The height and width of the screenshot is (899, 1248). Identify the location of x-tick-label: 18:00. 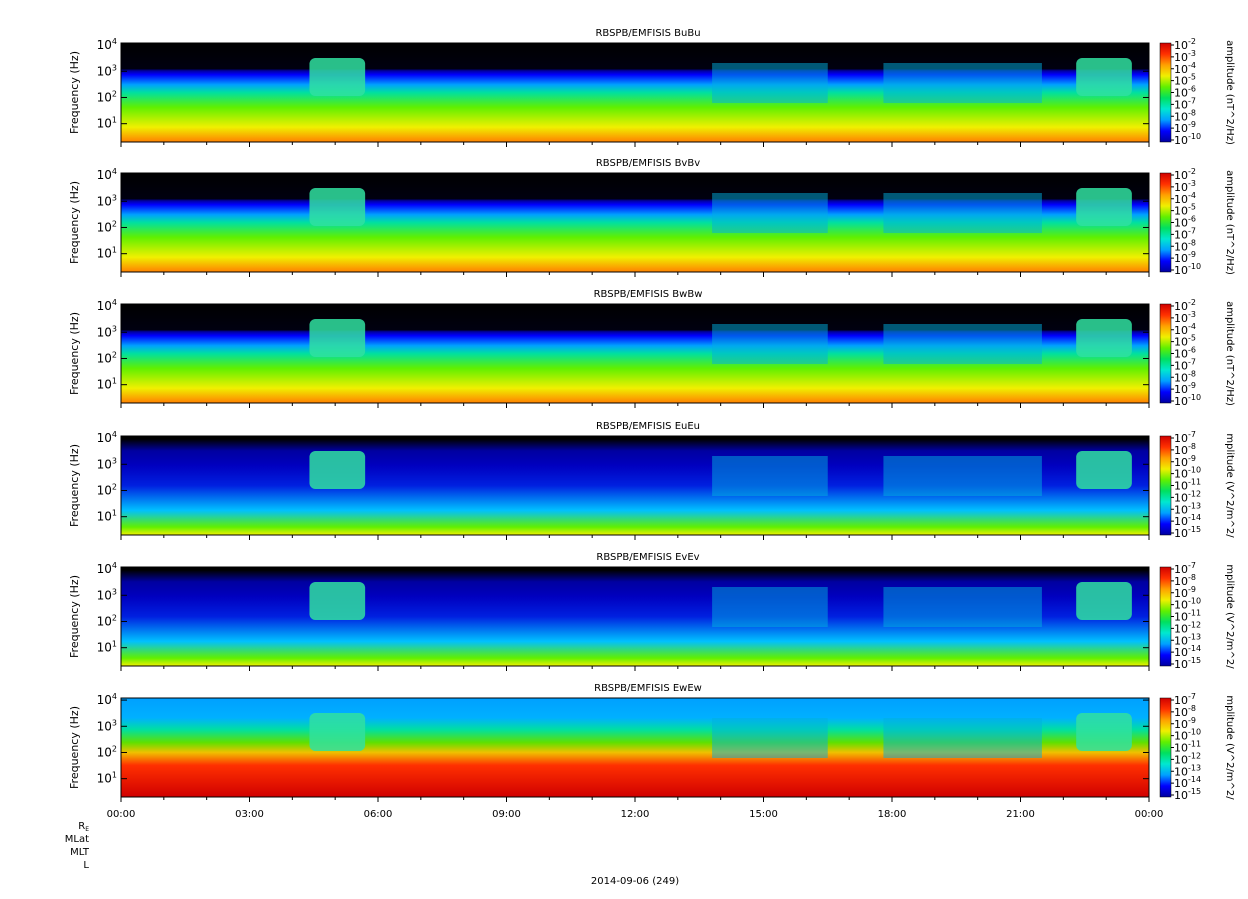
(892, 814).